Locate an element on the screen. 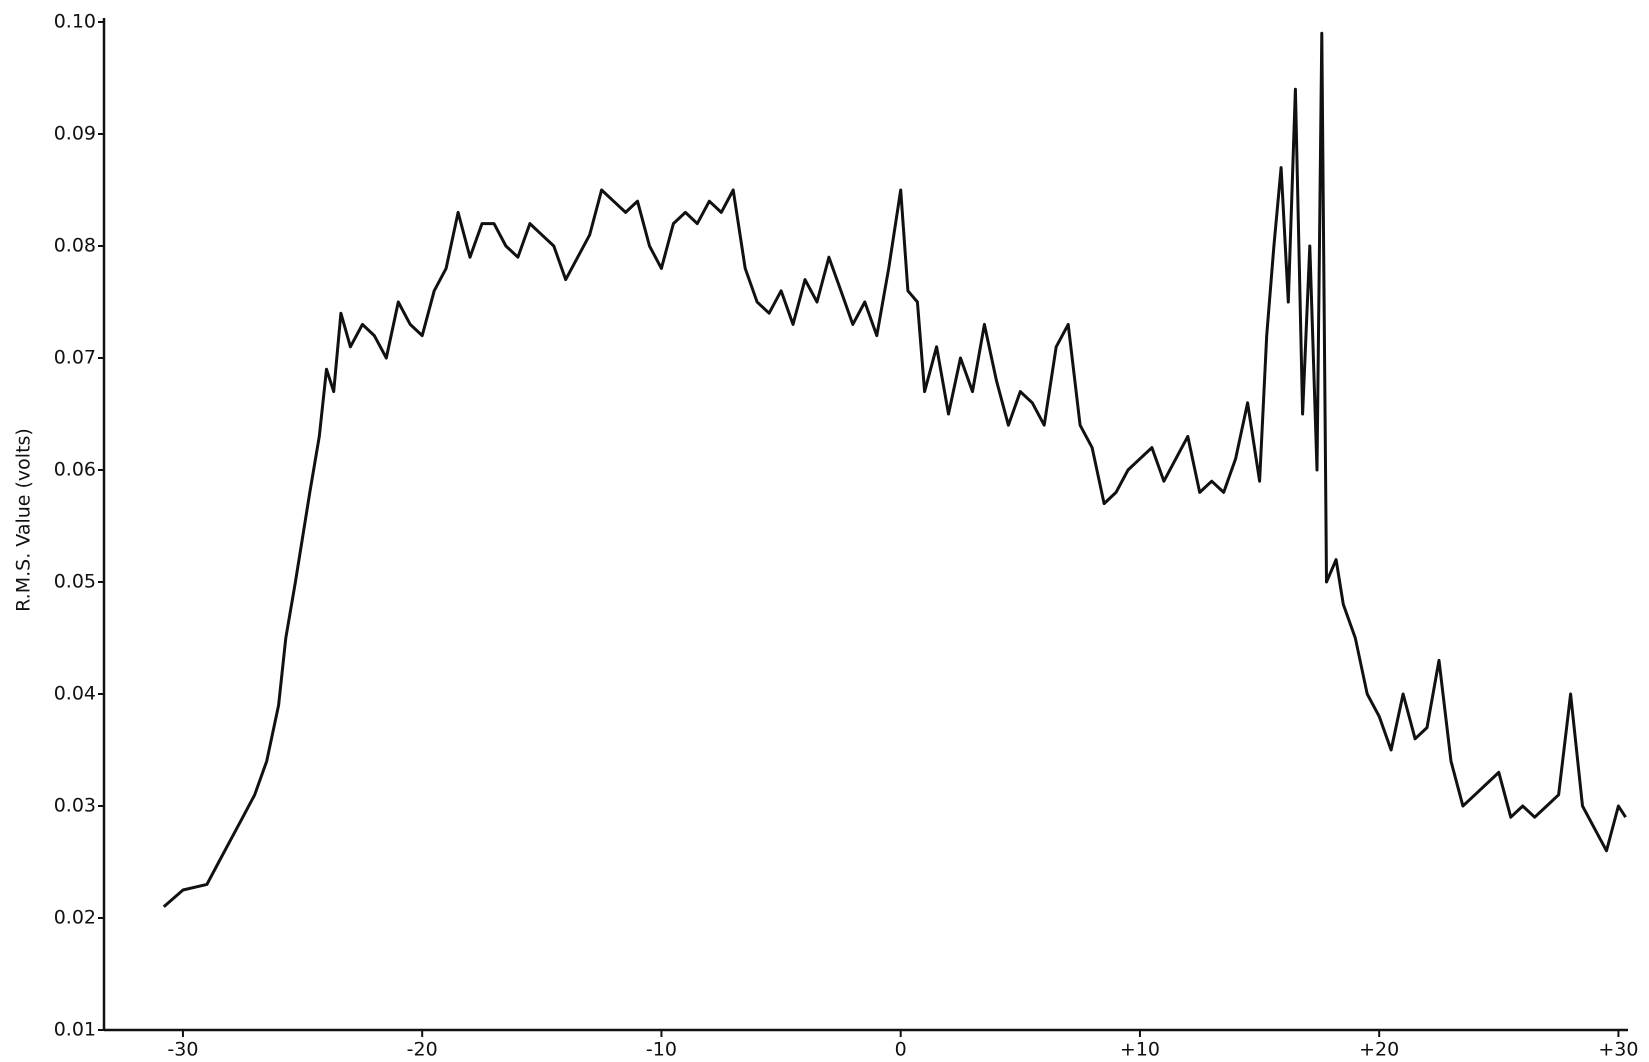 This screenshot has width=1649, height=1062. y-axis-label: R.M.S. Value (volts) is located at coordinates (24, 520).